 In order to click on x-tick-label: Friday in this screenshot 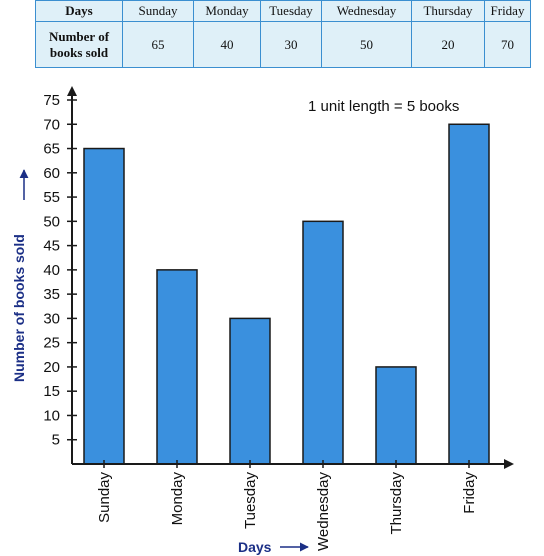, I will do `click(469, 493)`.